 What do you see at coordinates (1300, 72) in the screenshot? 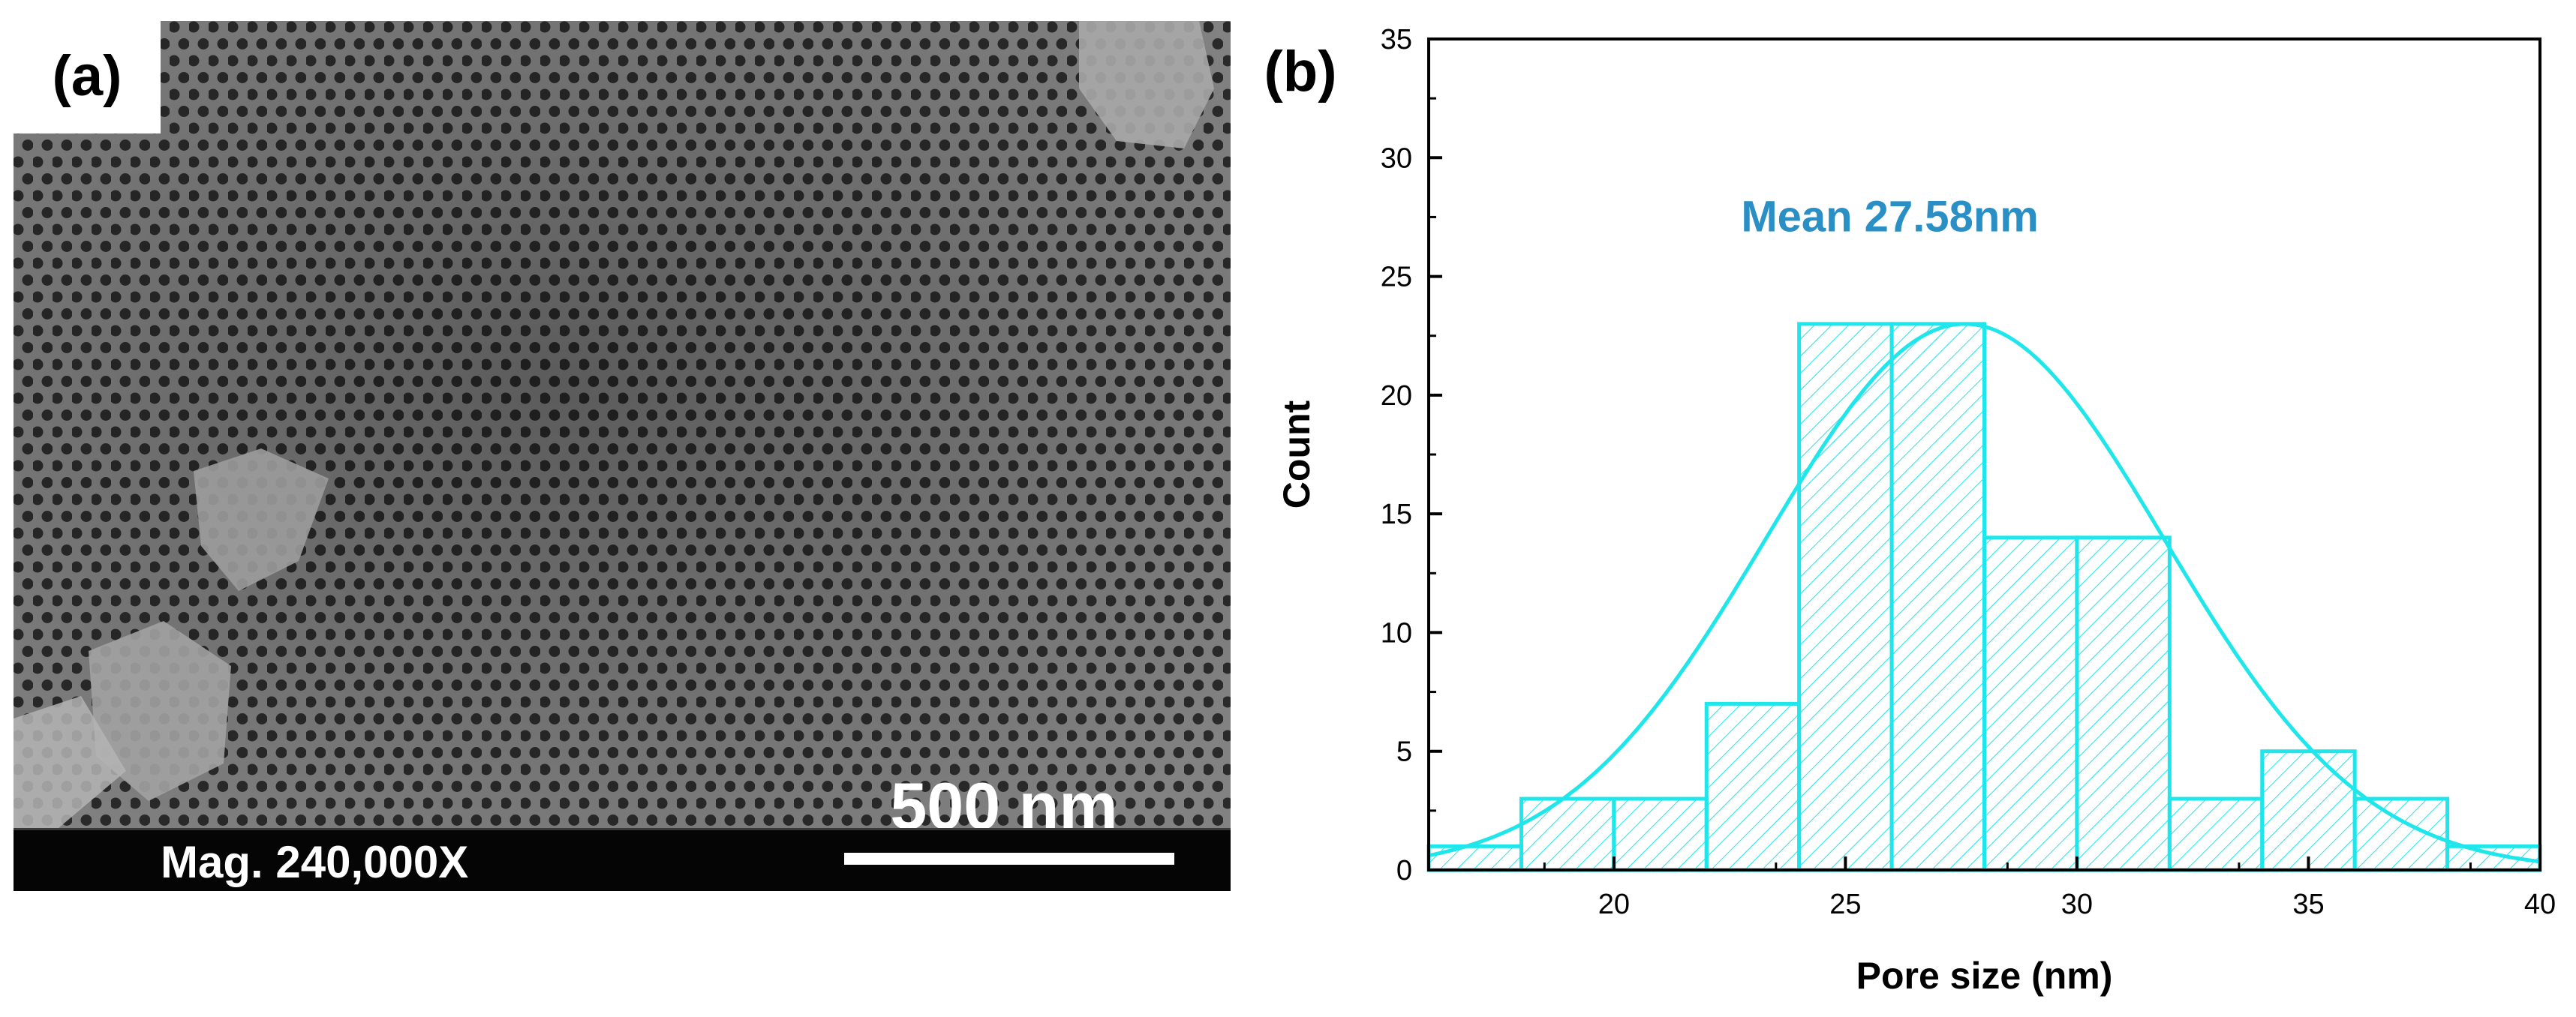
I see `panel-b-label: (b)` at bounding box center [1300, 72].